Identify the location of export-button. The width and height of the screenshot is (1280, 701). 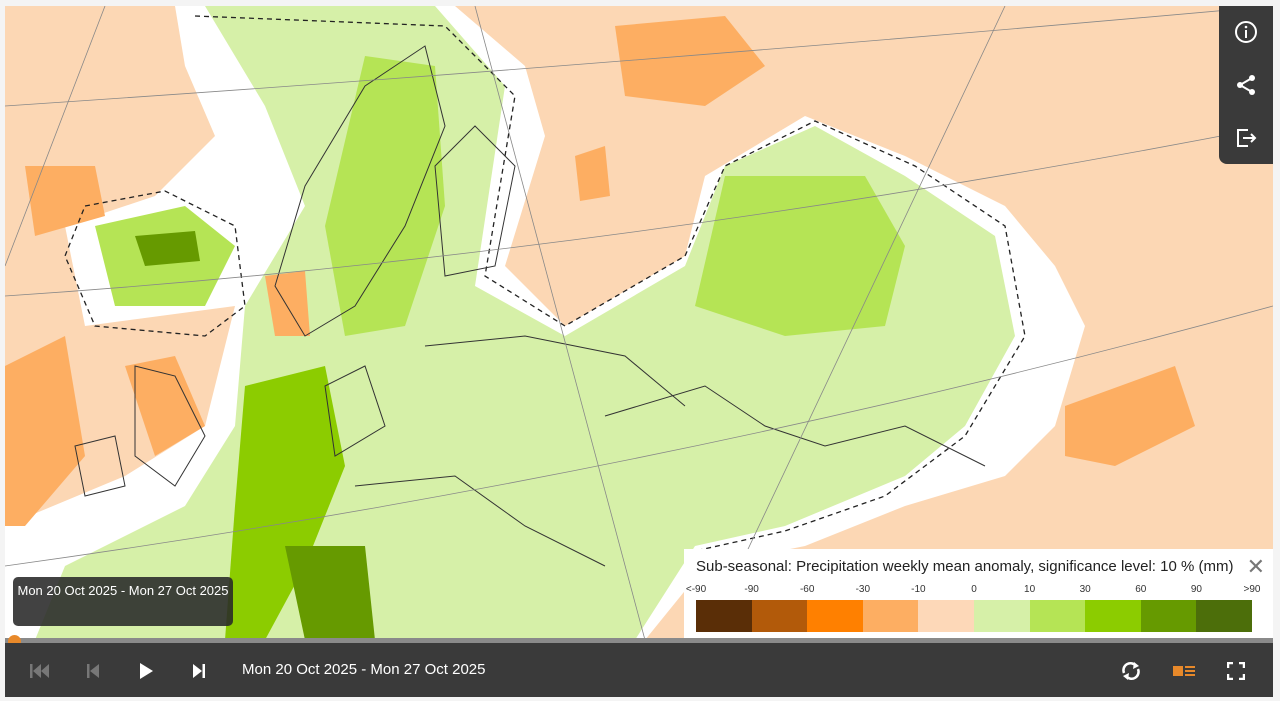
(1246, 138).